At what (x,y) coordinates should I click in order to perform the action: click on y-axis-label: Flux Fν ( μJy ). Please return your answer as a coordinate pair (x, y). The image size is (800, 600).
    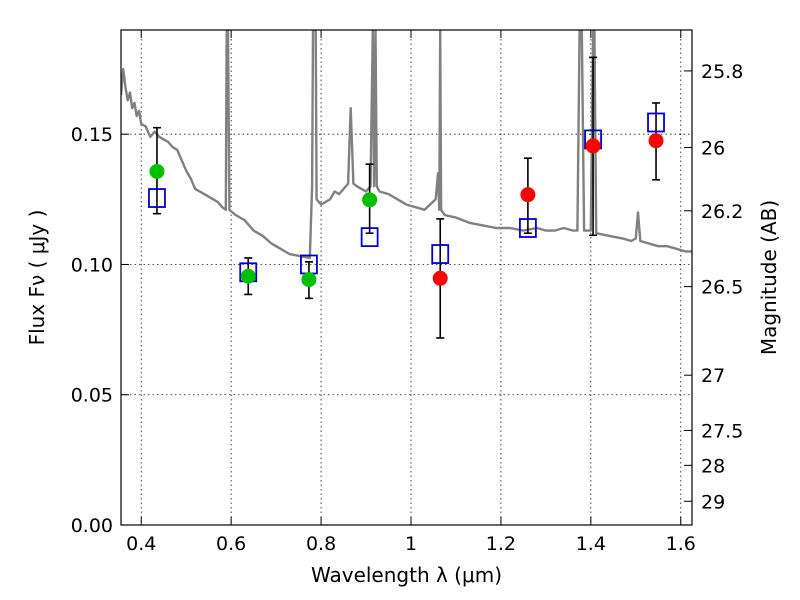
    Looking at the image, I should click on (37, 278).